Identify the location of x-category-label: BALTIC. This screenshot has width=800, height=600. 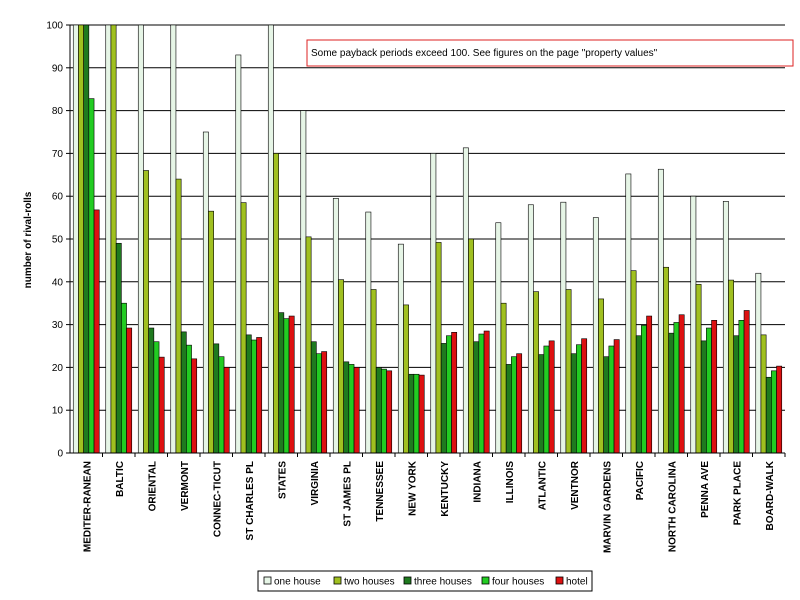
(120, 479).